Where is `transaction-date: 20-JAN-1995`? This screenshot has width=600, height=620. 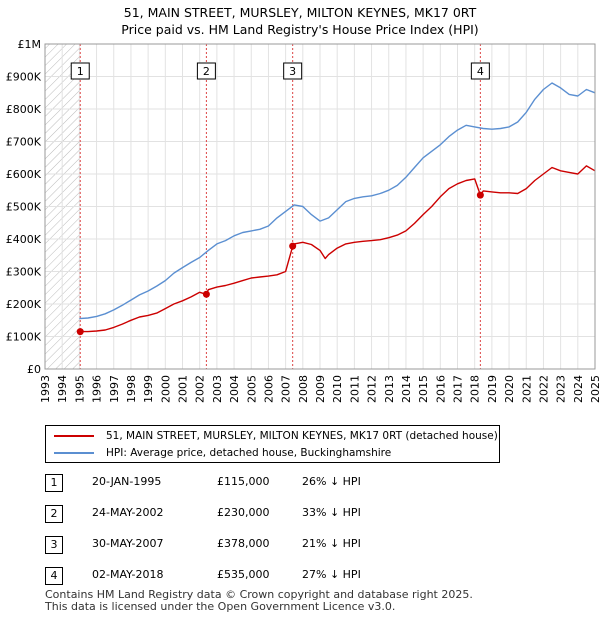
transaction-date: 20-JAN-1995 is located at coordinates (127, 481).